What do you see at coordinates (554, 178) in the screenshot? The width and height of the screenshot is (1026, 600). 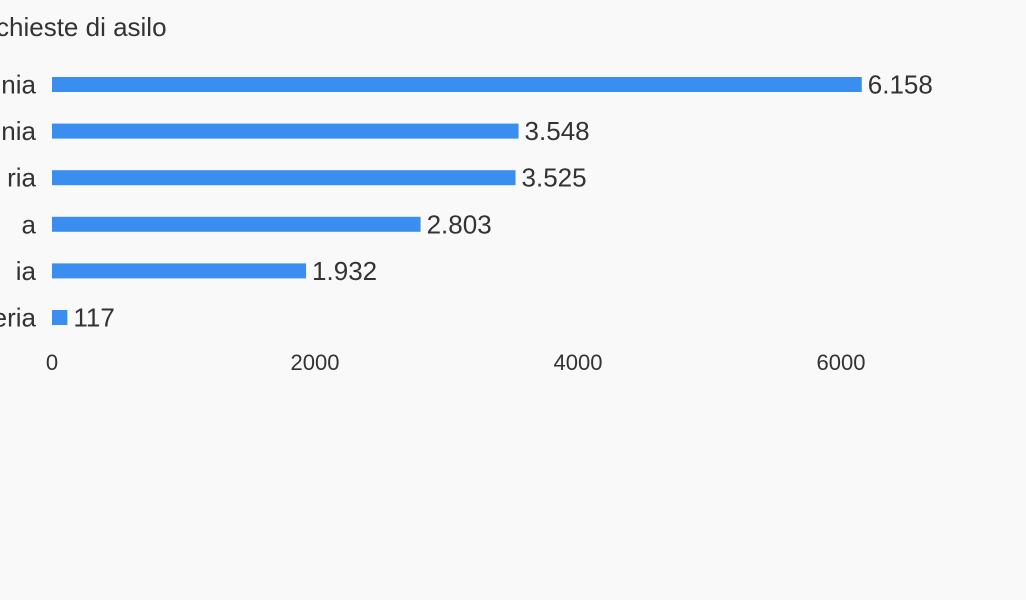 I see `value-label: 3.525` at bounding box center [554, 178].